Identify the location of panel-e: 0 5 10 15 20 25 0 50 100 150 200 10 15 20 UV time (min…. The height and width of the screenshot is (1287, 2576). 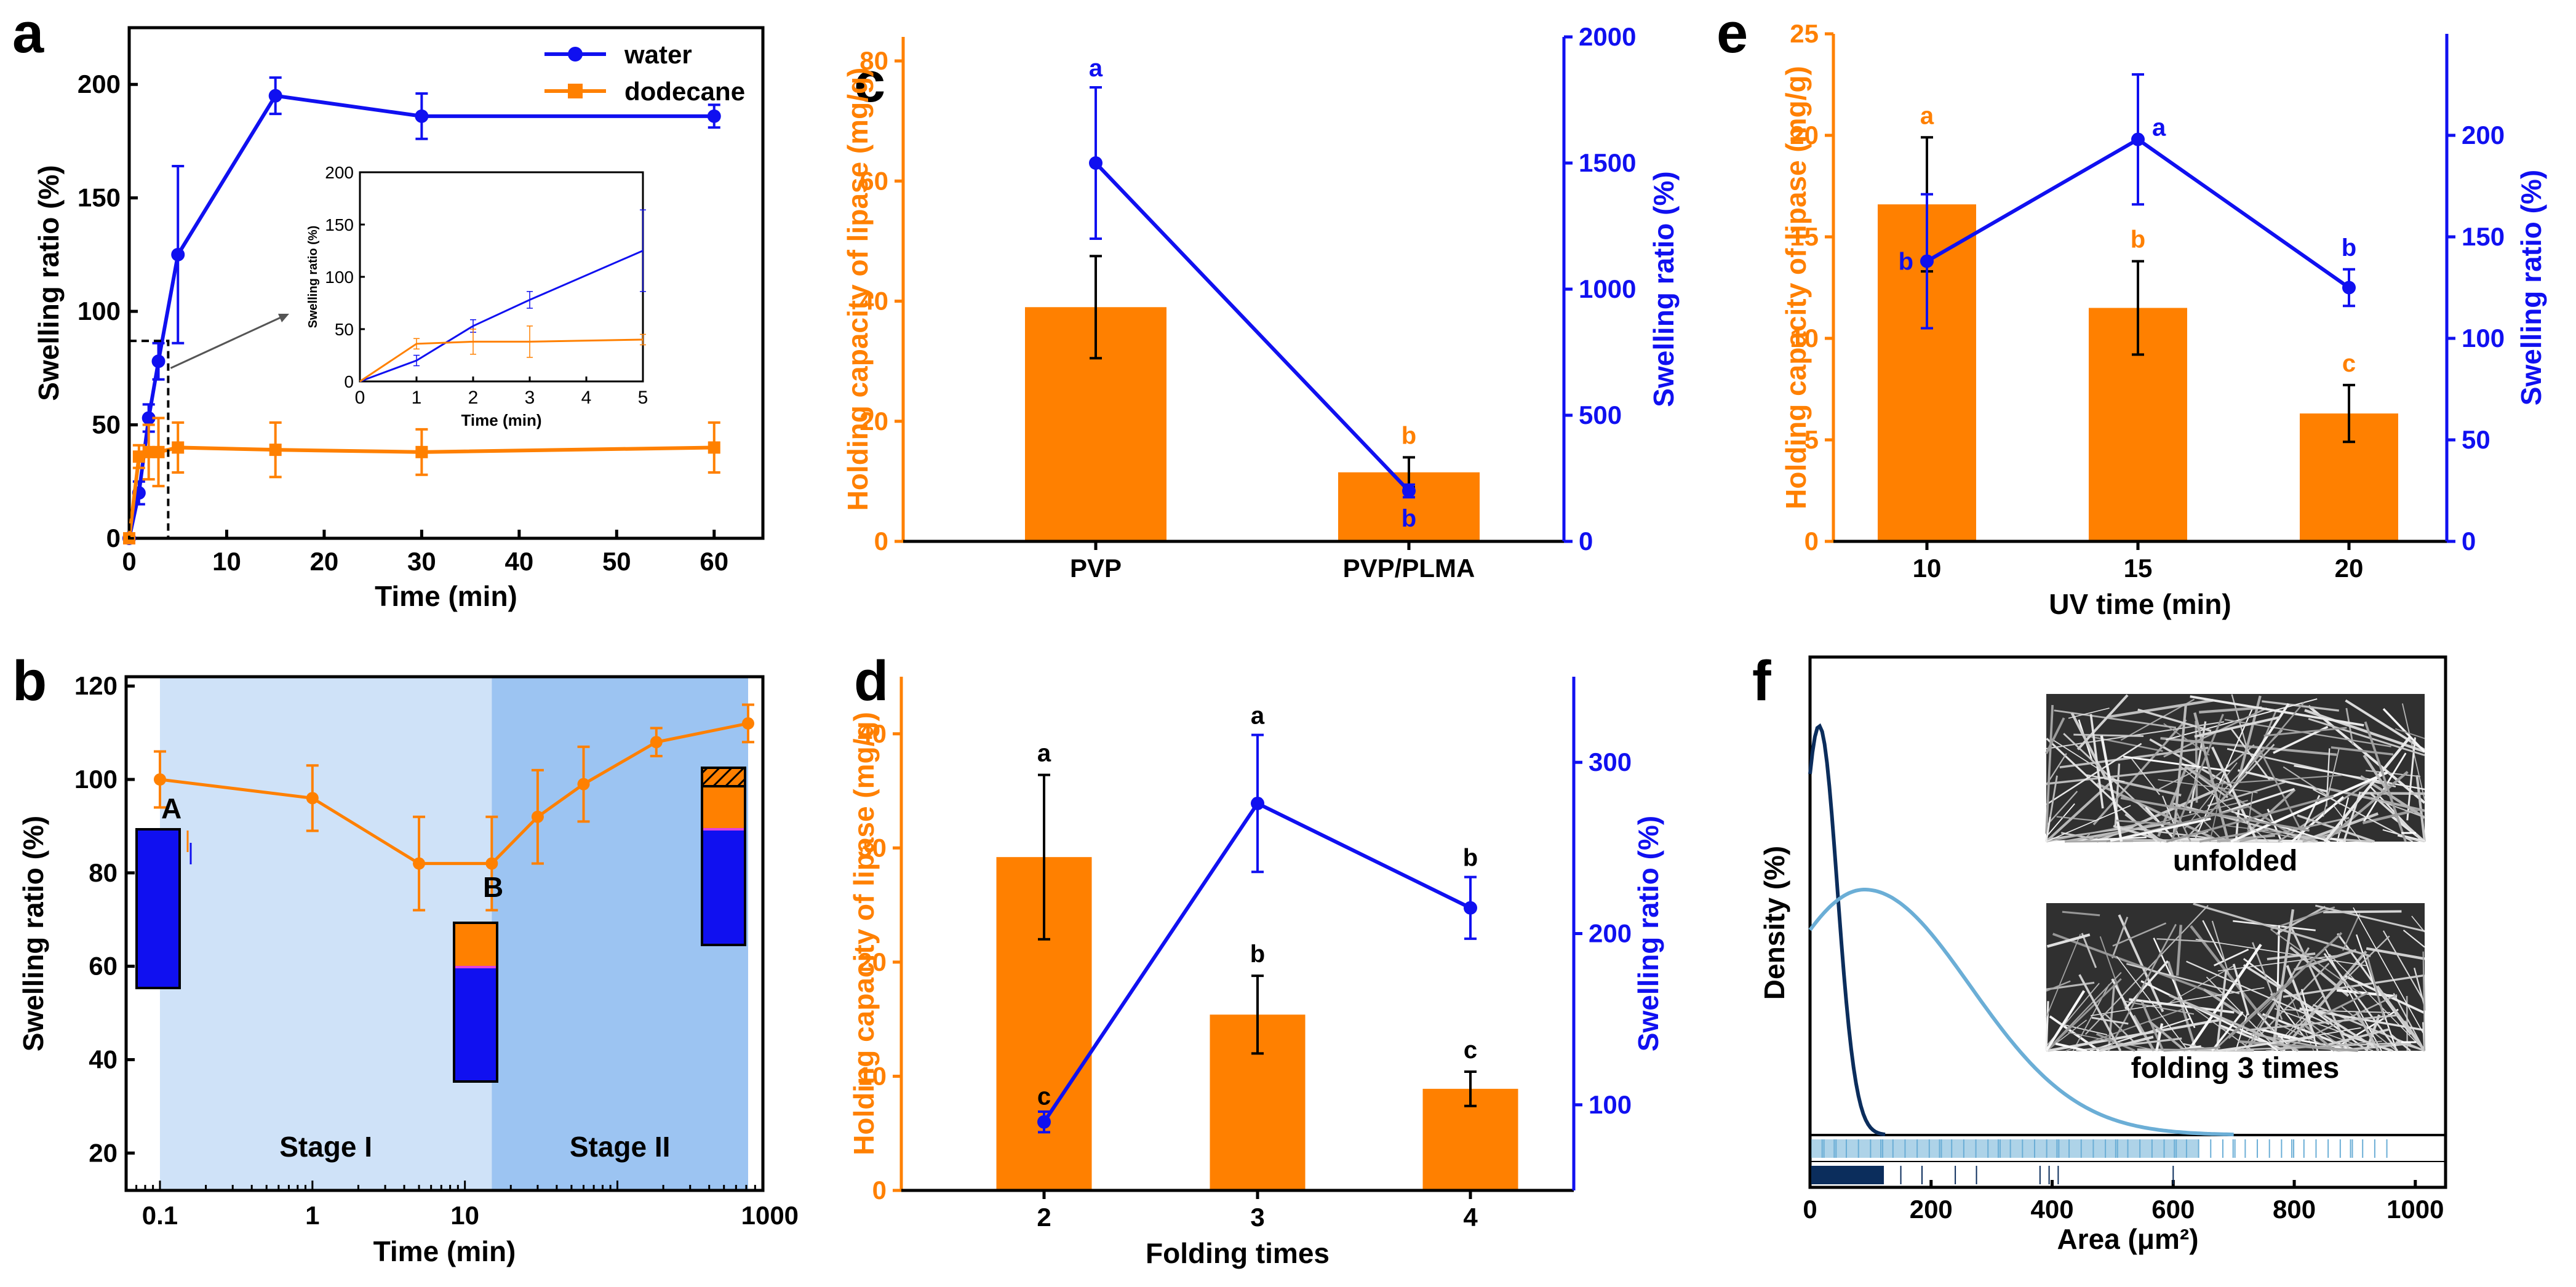
(2164, 319).